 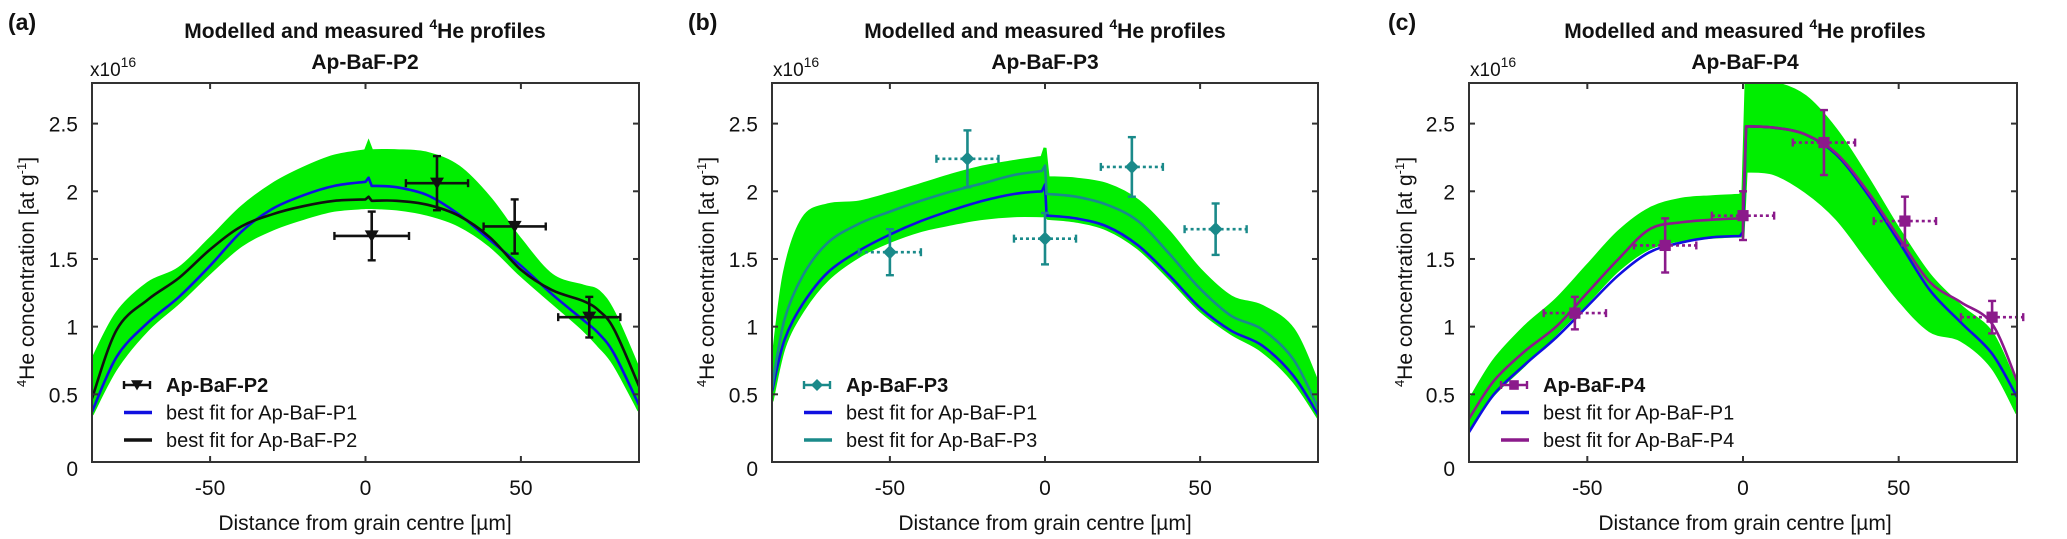 I want to click on legend-entry: Ap-BaF-P4, so click(x=1572, y=386).